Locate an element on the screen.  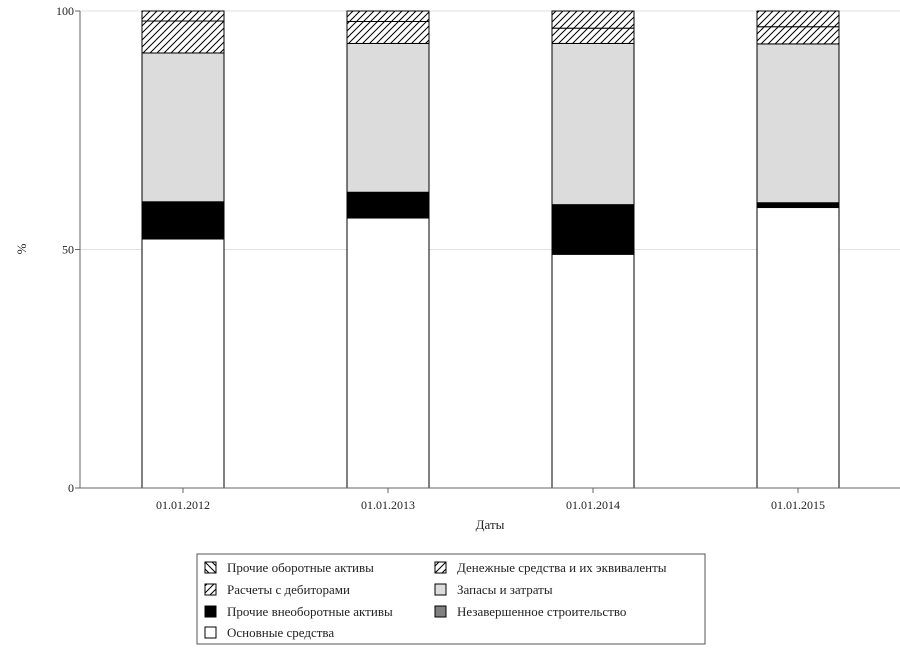
x-tick-label: 01.01.2012 is located at coordinates (183, 505).